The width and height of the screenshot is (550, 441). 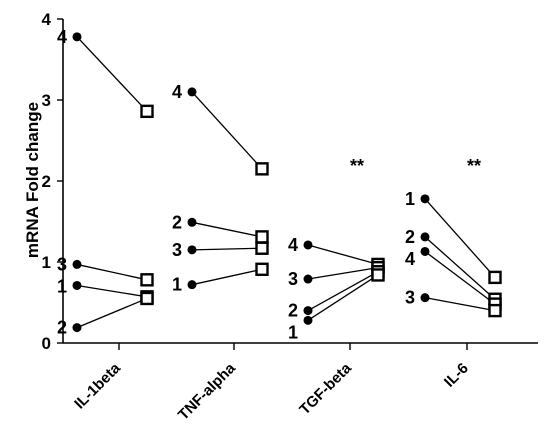 What do you see at coordinates (46, 262) in the screenshot?
I see `y-tick-label: 1` at bounding box center [46, 262].